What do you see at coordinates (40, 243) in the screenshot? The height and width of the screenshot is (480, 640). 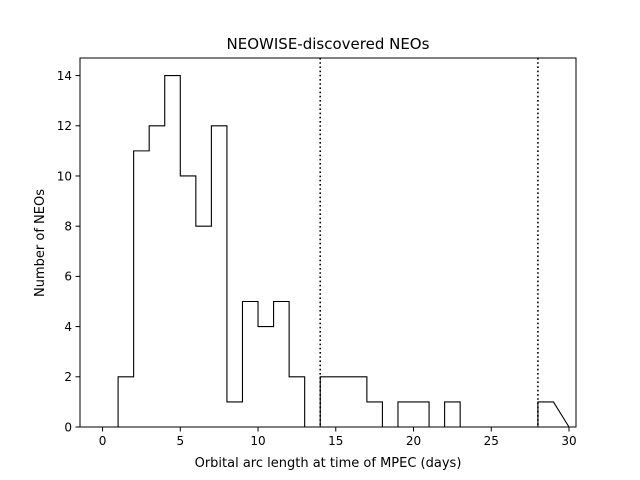 I see `y-axis-label: Number of NEOs` at bounding box center [40, 243].